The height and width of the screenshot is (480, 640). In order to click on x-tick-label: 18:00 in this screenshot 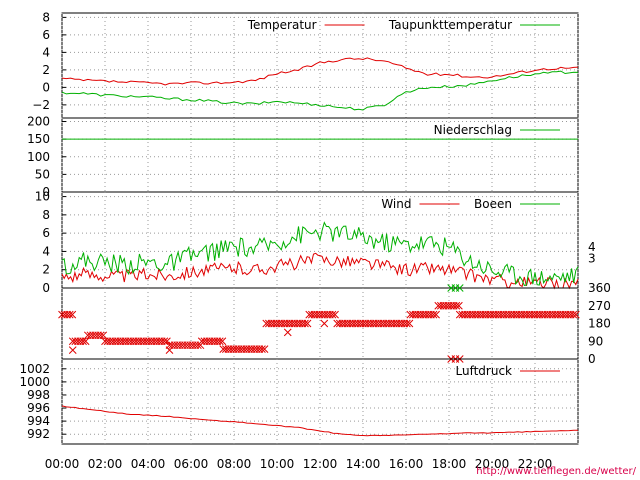, I will do `click(449, 464)`.